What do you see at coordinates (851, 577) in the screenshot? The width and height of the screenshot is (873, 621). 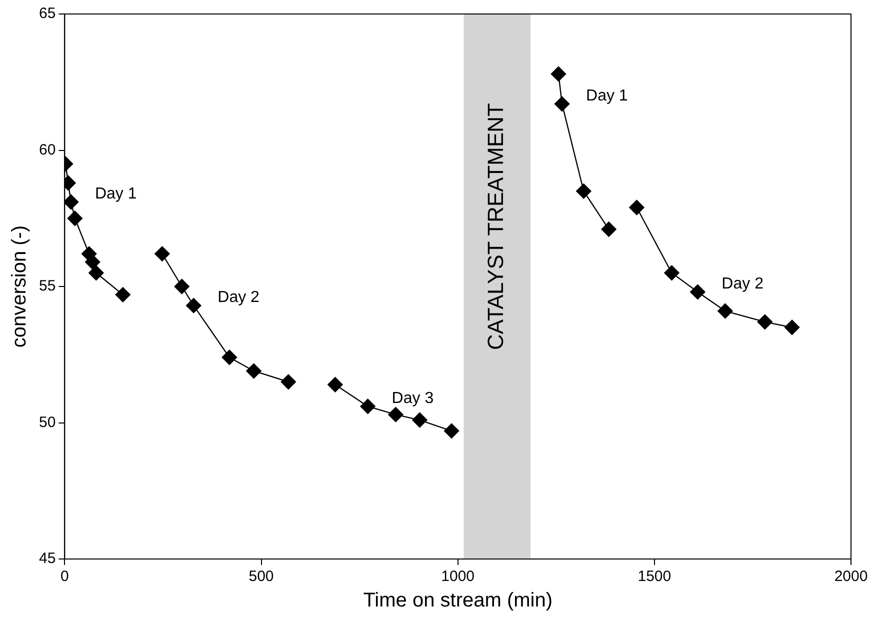 I see `x-tick-label: 2000` at bounding box center [851, 577].